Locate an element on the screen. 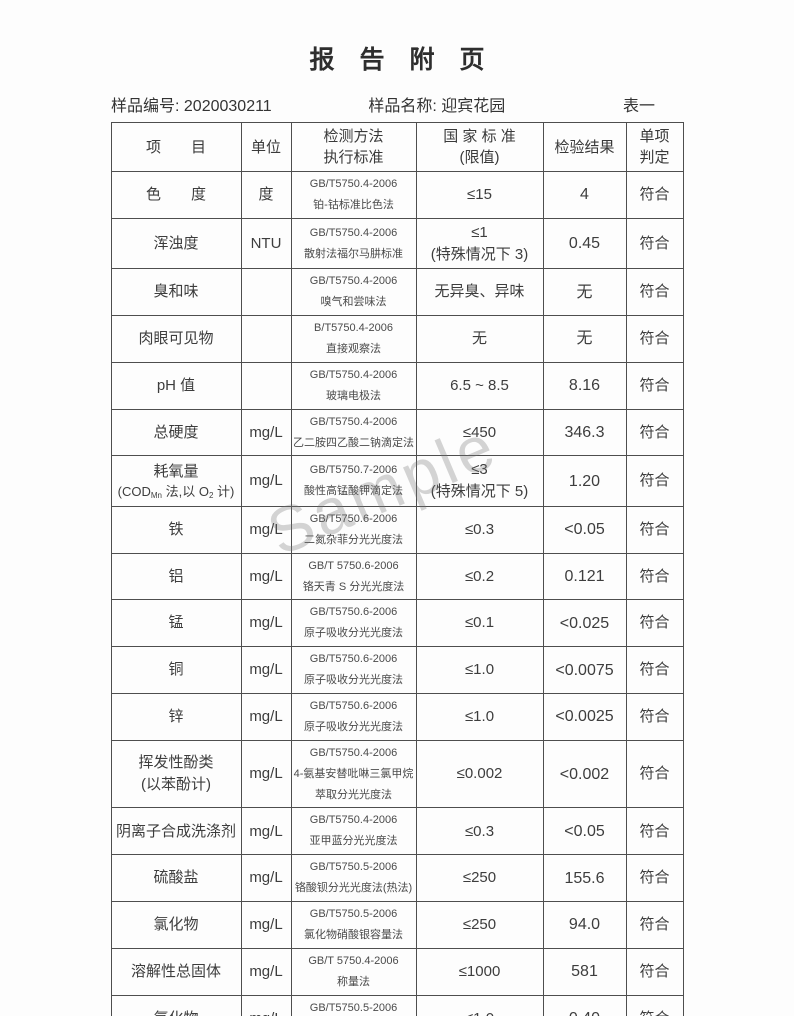 The image size is (794, 1016). cell-standard-limit: ≤0.2 is located at coordinates (479, 576).